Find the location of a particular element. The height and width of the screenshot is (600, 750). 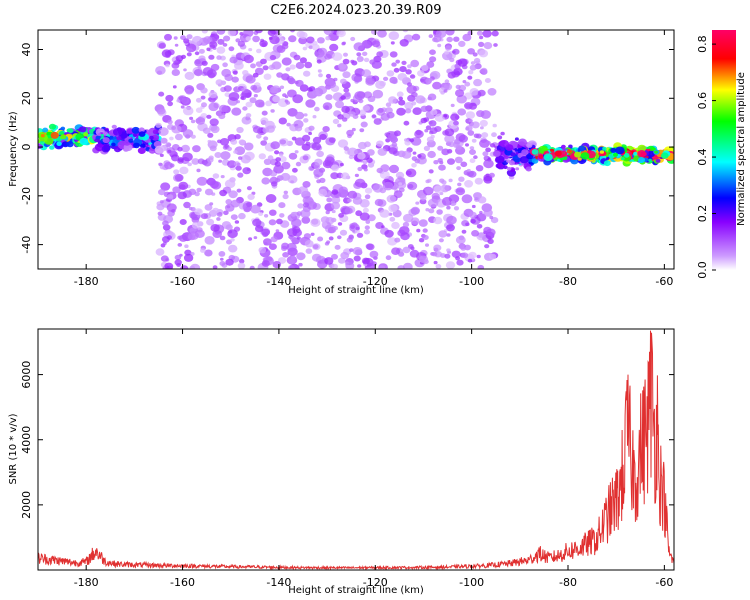

colorbar-tick-label: 0.6 is located at coordinates (702, 101).